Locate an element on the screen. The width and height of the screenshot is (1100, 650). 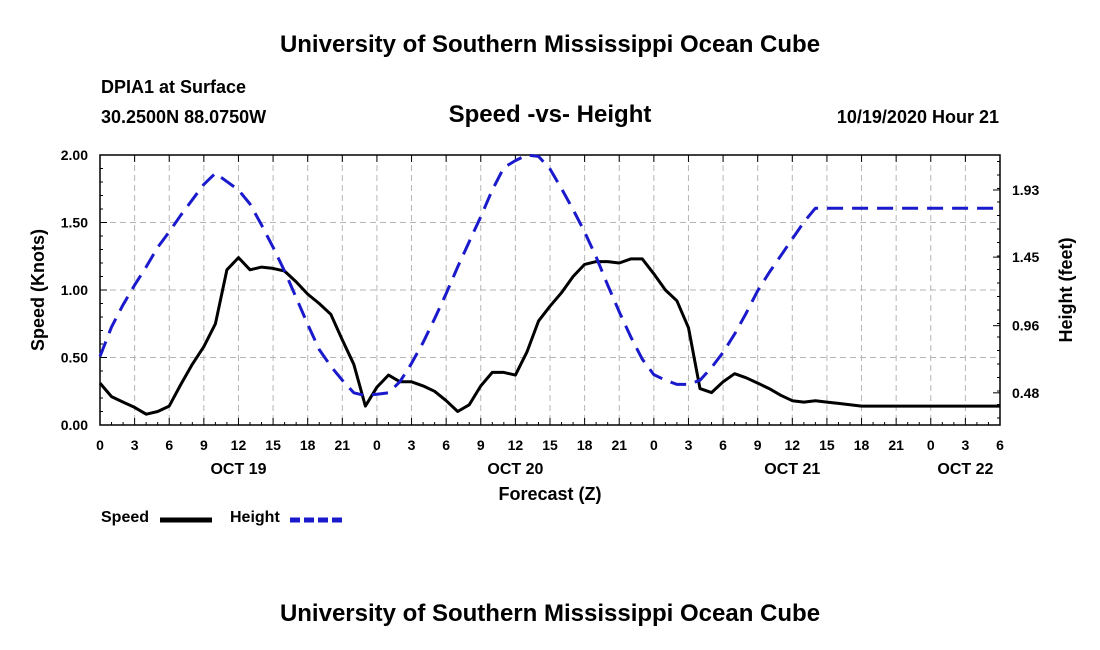
y2-tick-label: 0.48 is located at coordinates (1025, 393).